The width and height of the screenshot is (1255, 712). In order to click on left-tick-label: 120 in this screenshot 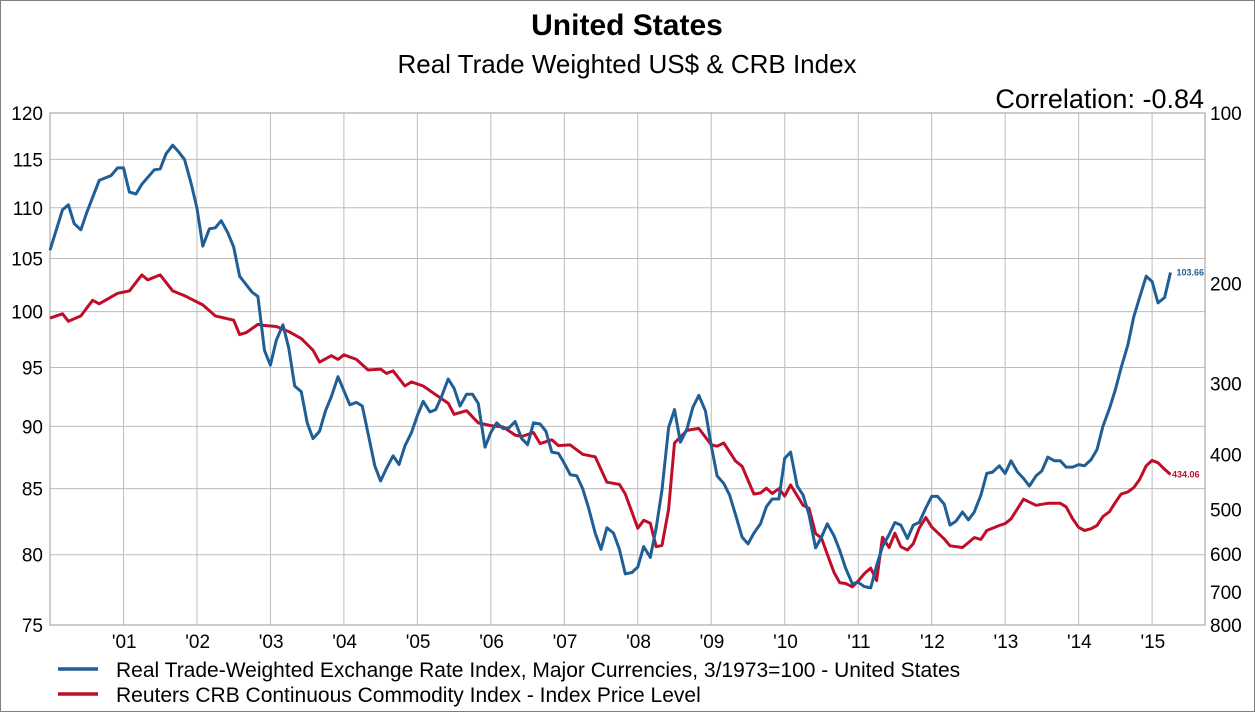, I will do `click(27, 114)`.